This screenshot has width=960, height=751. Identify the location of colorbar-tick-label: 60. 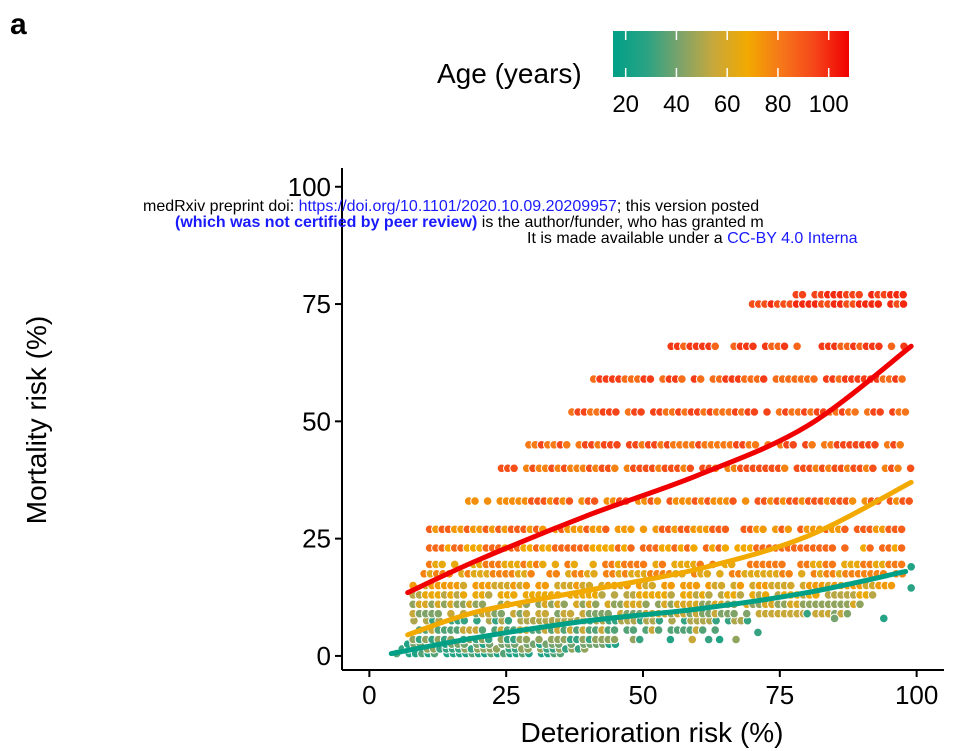
(727, 104).